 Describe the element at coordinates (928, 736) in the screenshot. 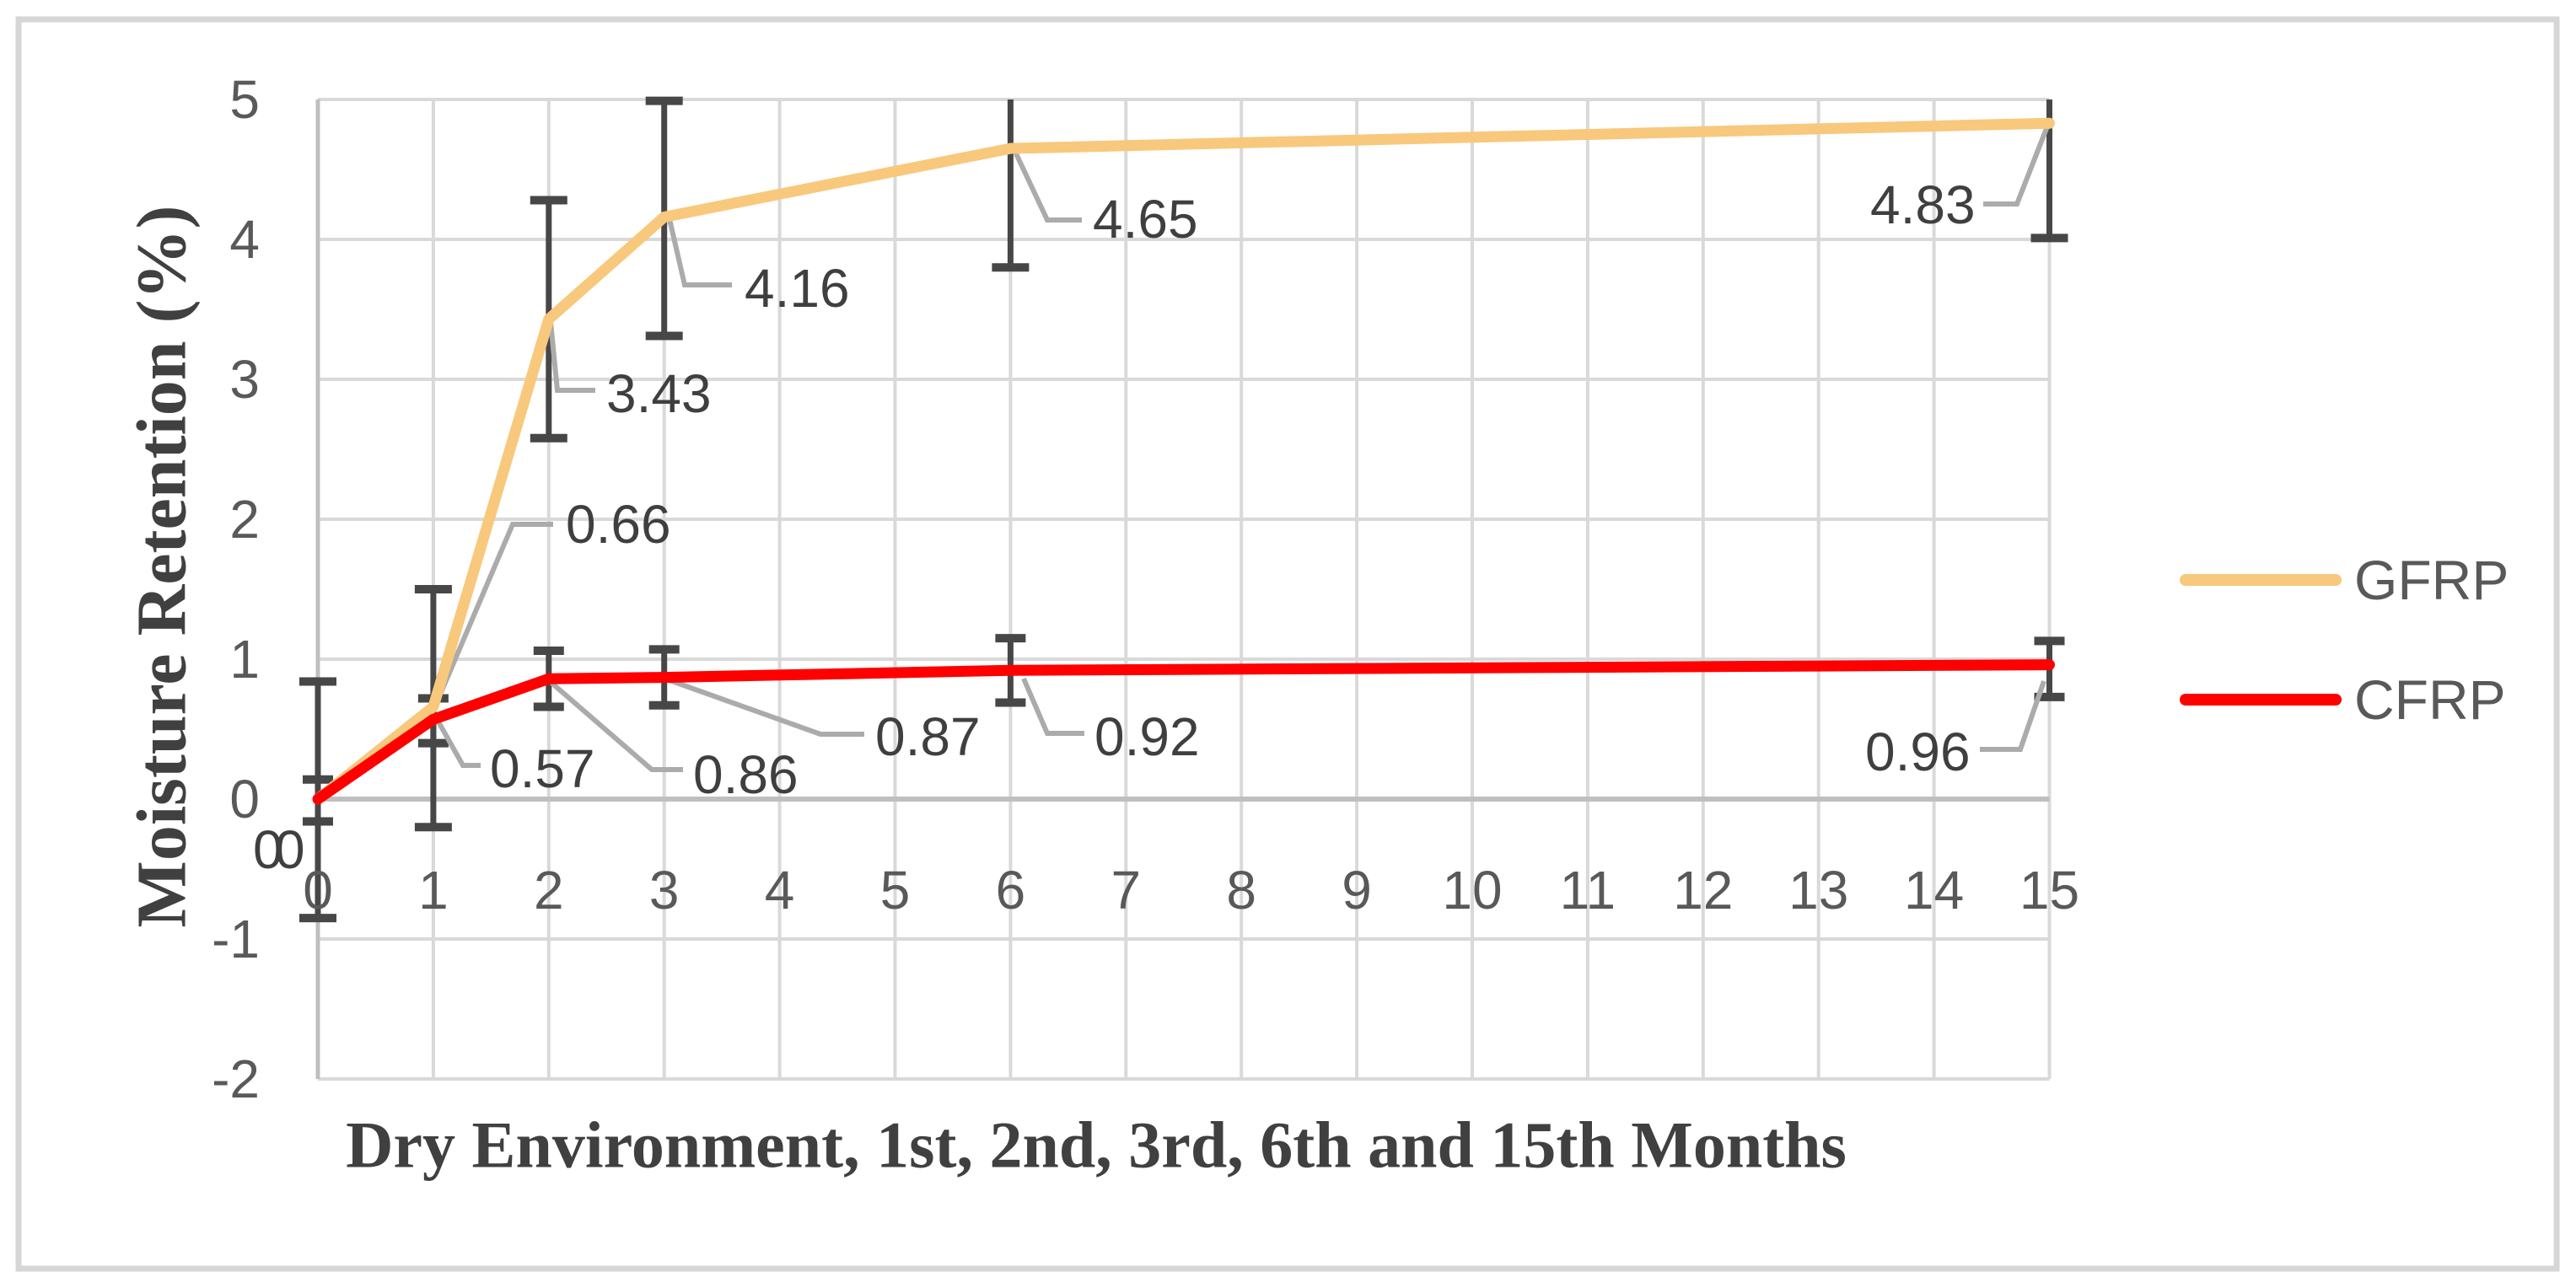

I see `data-label: 0.87` at that location.